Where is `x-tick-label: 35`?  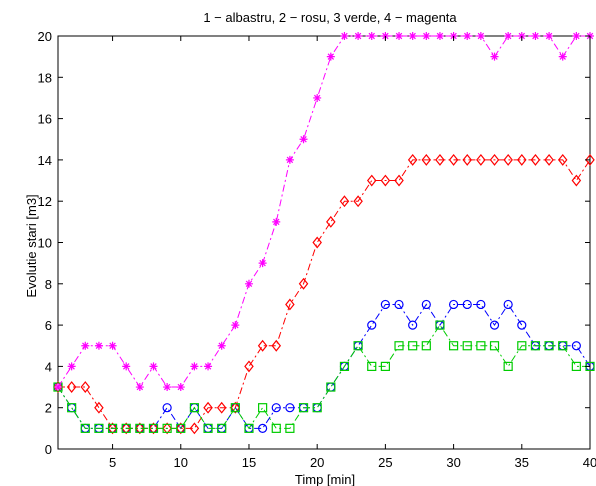
x-tick-label: 35 is located at coordinates (522, 462).